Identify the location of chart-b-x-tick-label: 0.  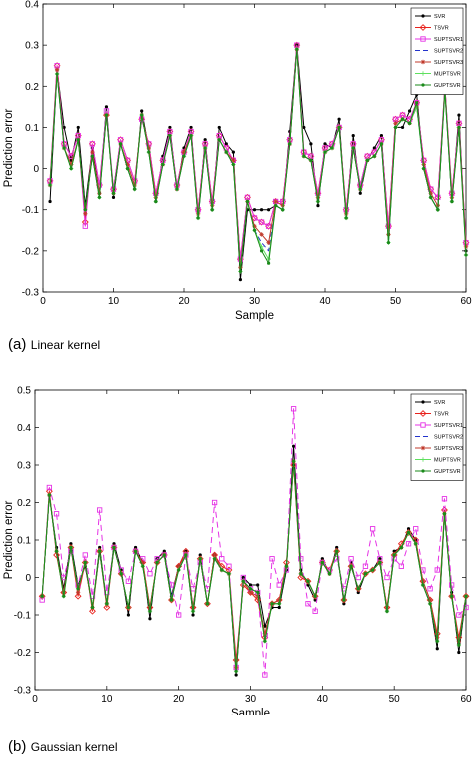
(35, 699).